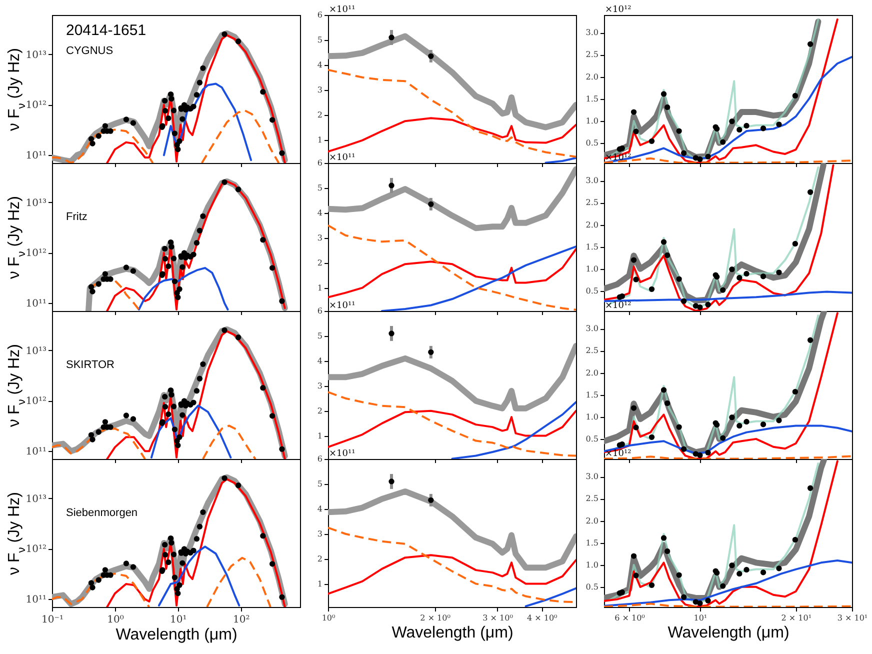 The height and width of the screenshot is (654, 872). Describe the element at coordinates (435, 618) in the screenshot. I see `x-tick-label: 2 × 10⁰` at that location.